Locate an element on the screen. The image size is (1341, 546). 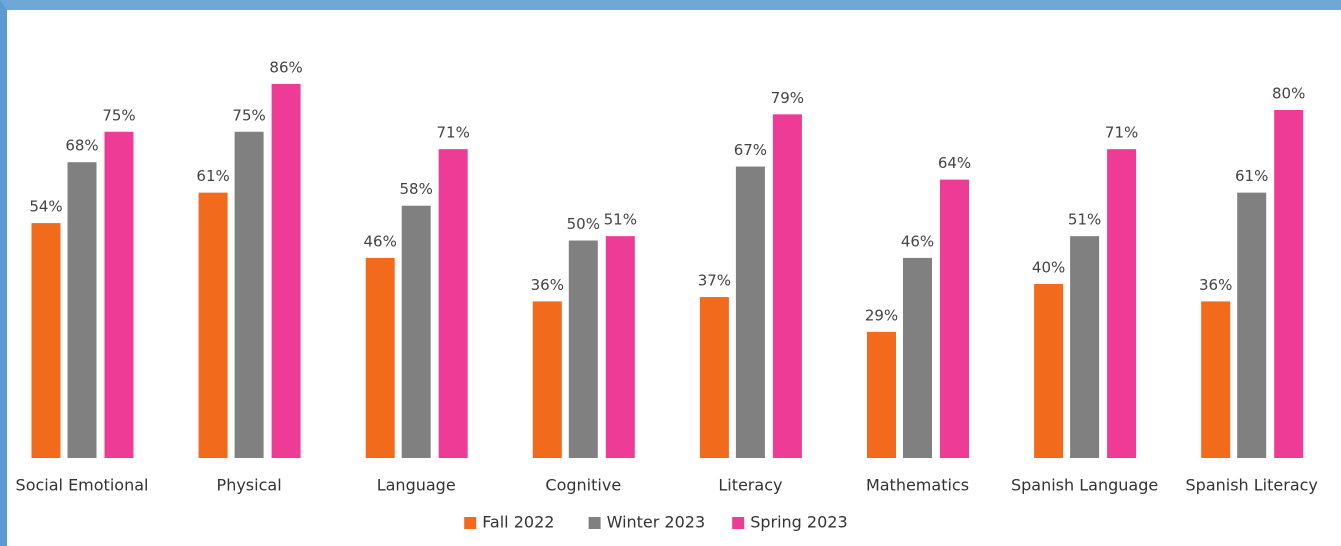
x-tick-label: Mathematics is located at coordinates (917, 485).